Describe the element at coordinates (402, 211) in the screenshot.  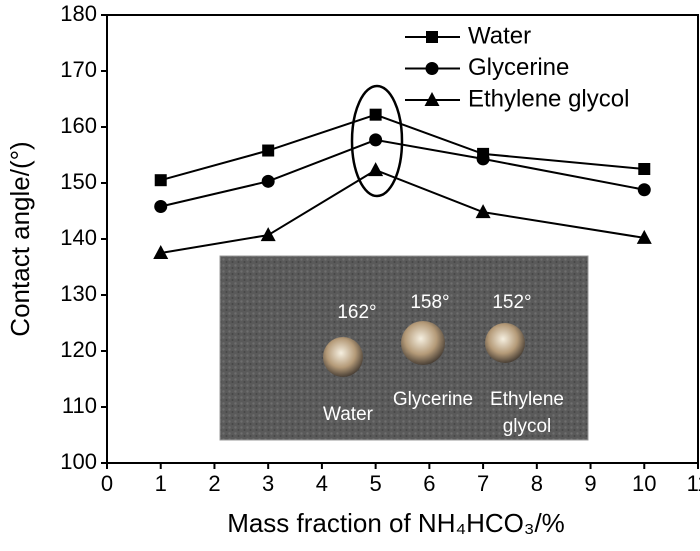
I see `series-line` at that location.